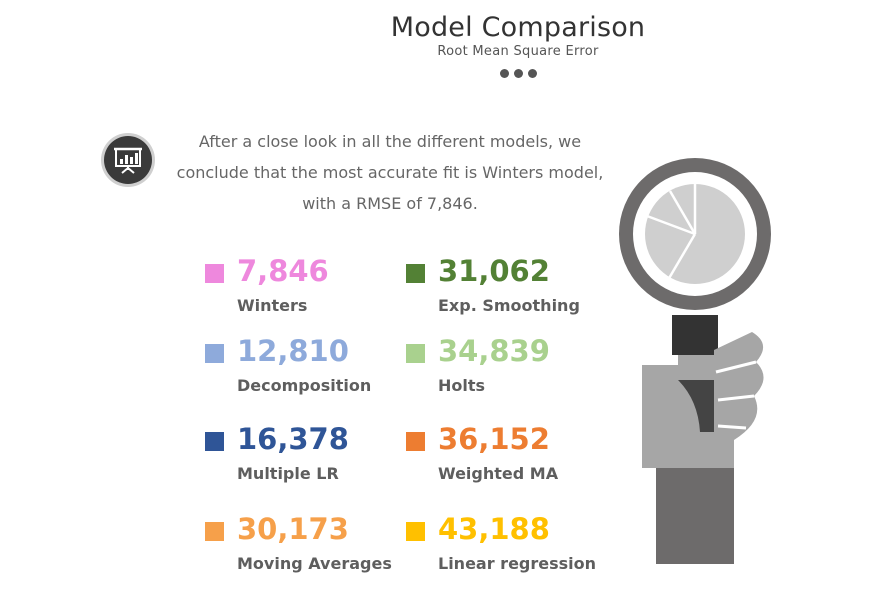 Image resolution: width=872 pixels, height=593 pixels. I want to click on metric-label: Weighted MA, so click(498, 473).